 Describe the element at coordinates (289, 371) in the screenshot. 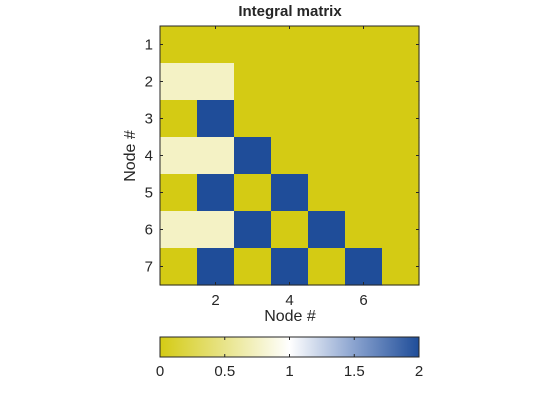

I see `colorbar-tick-label: 1` at that location.